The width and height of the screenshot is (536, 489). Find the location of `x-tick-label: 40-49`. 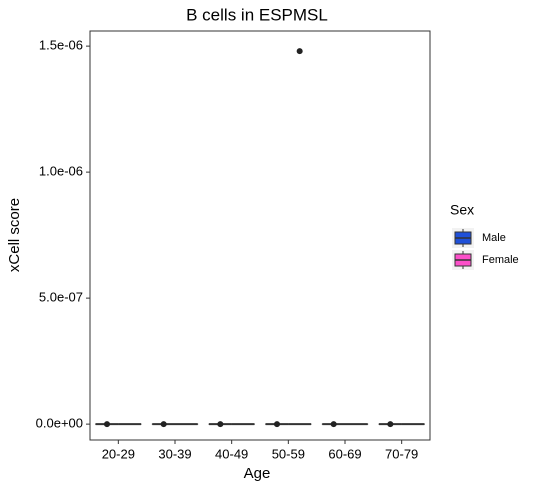

x-tick-label: 40-49 is located at coordinates (231, 453).